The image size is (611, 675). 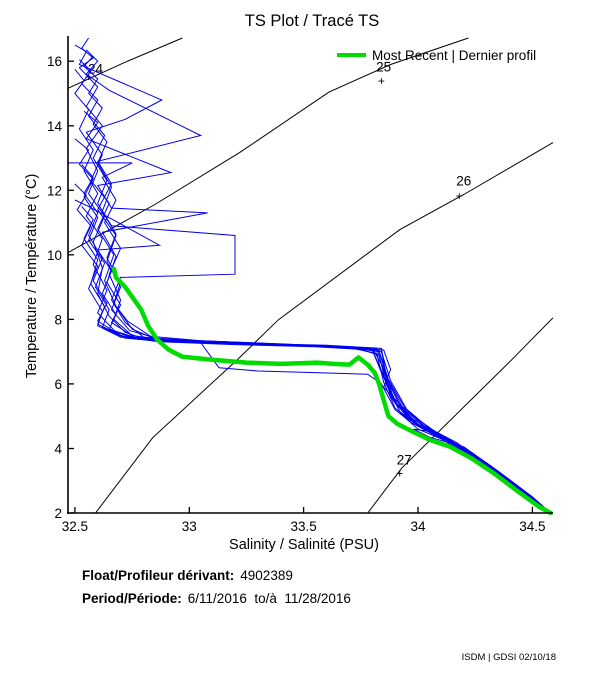 I want to click on x-tick-label: 34, so click(x=418, y=526).